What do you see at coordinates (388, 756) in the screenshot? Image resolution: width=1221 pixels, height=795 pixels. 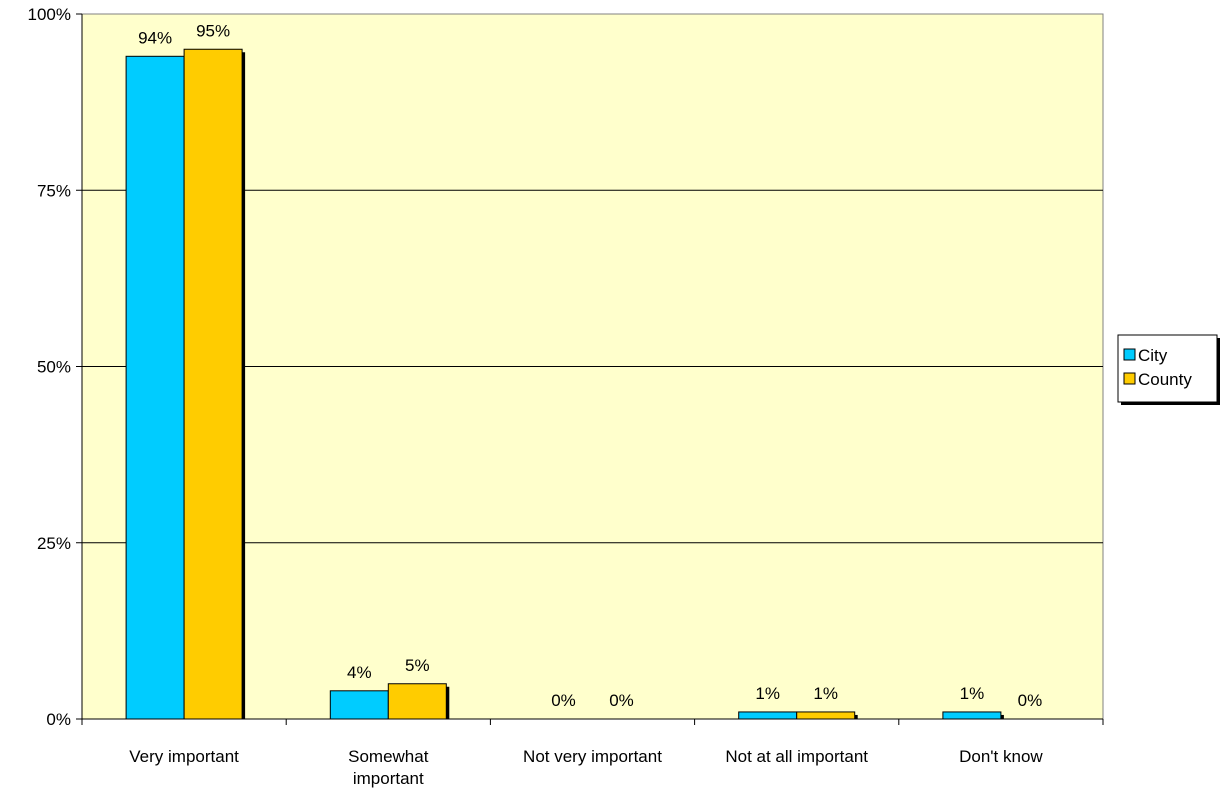 I see `x-tick-label: Somewhat` at bounding box center [388, 756].